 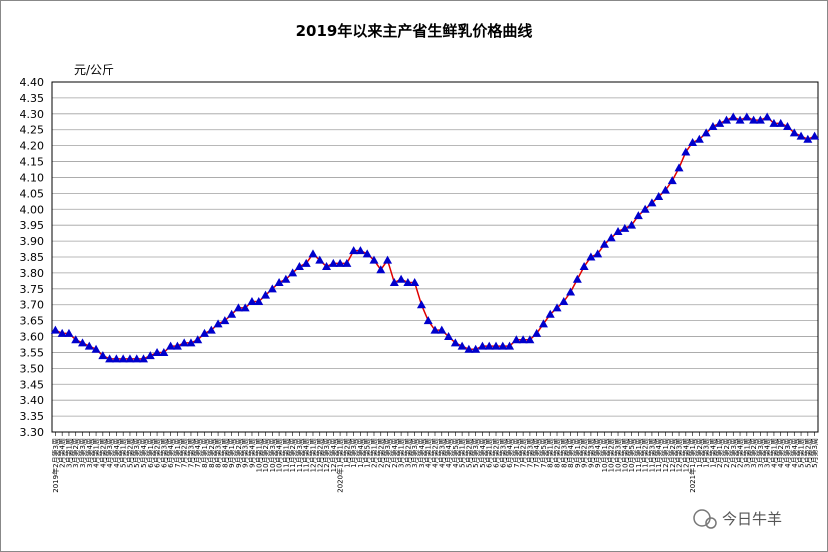 What do you see at coordinates (32, 289) in the screenshot?
I see `y-tick-label: 3.75` at bounding box center [32, 289].